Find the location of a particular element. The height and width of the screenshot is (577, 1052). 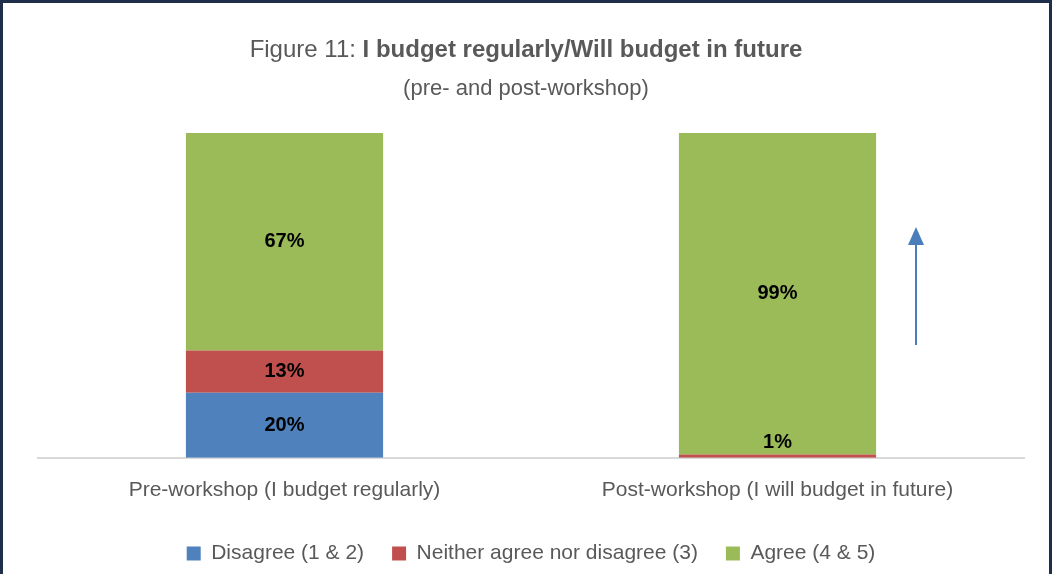

chart-title: Figure 11: I budget regularly/Will budget in future is located at coordinates (526, 49).